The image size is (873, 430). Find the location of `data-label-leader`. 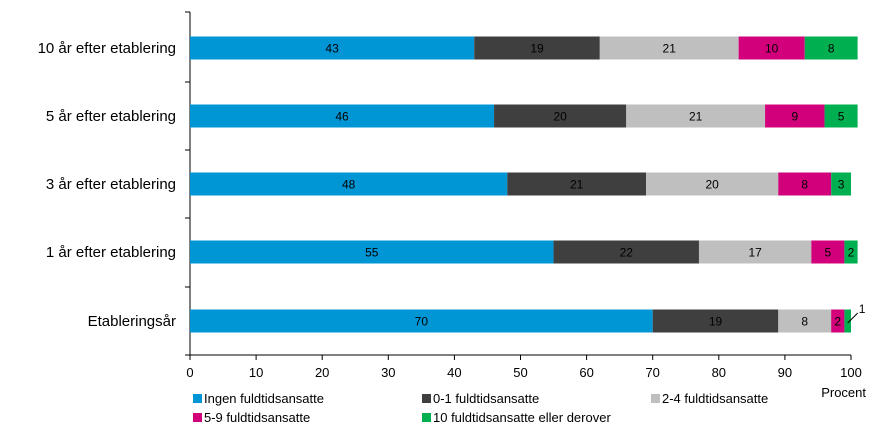

data-label-leader is located at coordinates (853, 318).